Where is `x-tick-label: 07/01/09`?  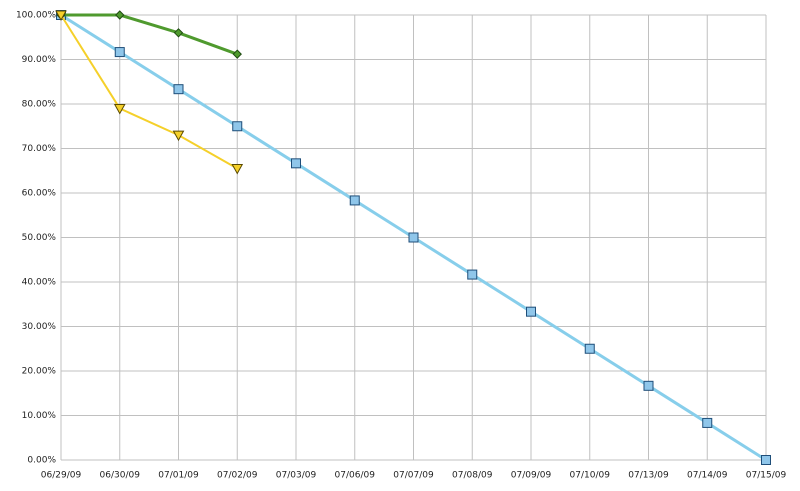
x-tick-label: 07/01/09 is located at coordinates (178, 476).